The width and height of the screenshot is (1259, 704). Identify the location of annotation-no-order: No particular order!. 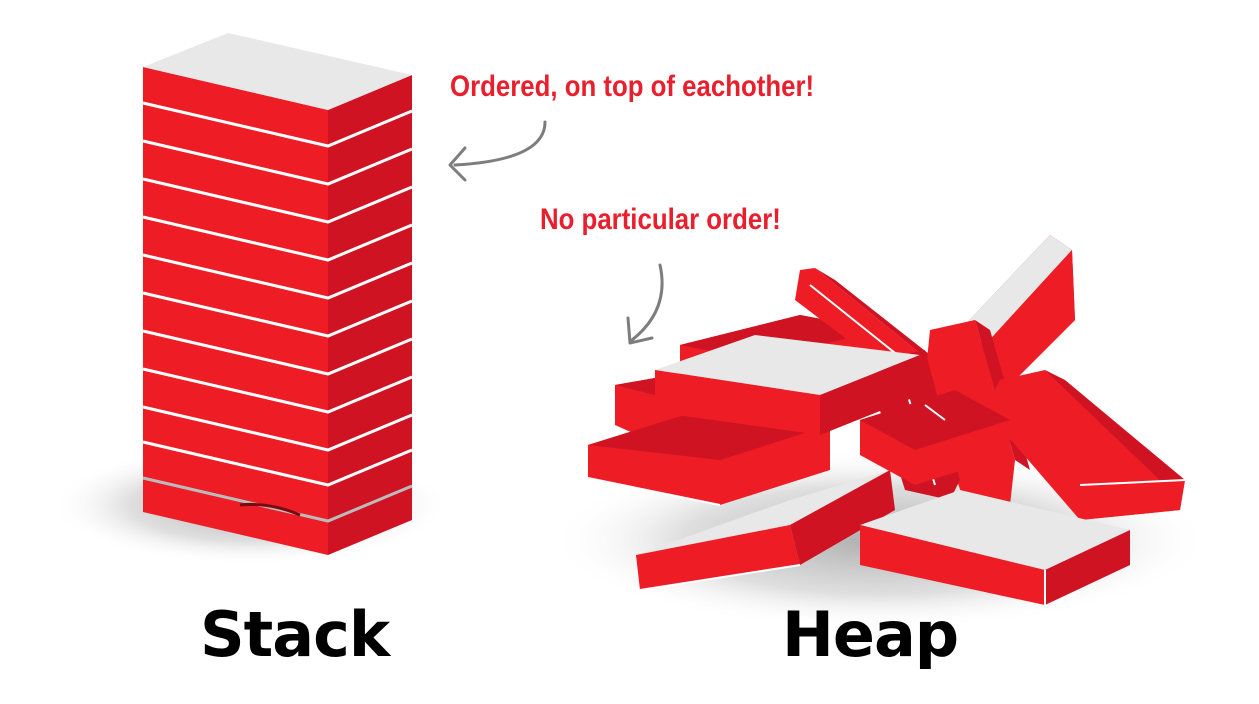
(660, 219).